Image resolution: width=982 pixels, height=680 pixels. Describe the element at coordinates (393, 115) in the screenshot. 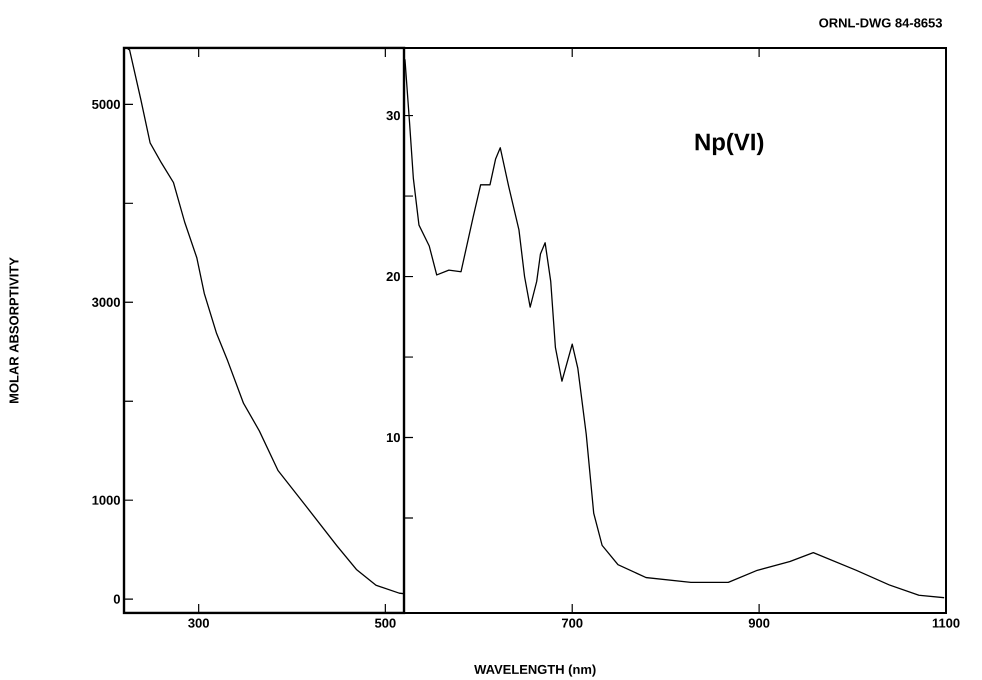

I see `y-tick-label: 30` at that location.